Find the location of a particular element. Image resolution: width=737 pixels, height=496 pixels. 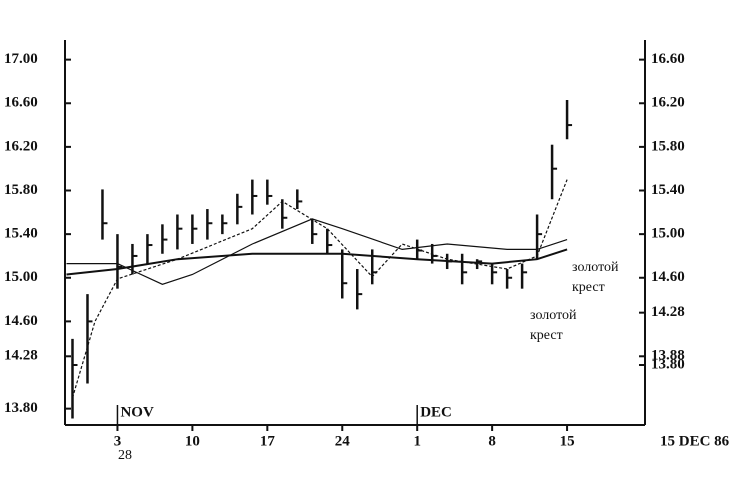

y-tick-label: 15.40 is located at coordinates (21, 234).